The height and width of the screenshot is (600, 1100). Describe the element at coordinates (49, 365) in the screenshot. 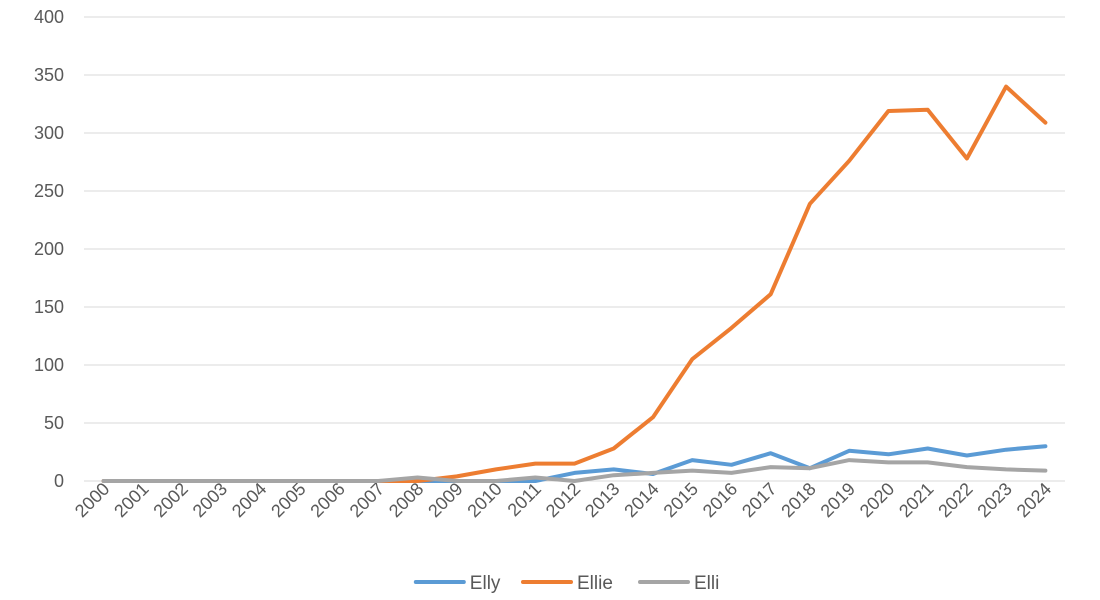

I see `y-tick-label: 100` at that location.